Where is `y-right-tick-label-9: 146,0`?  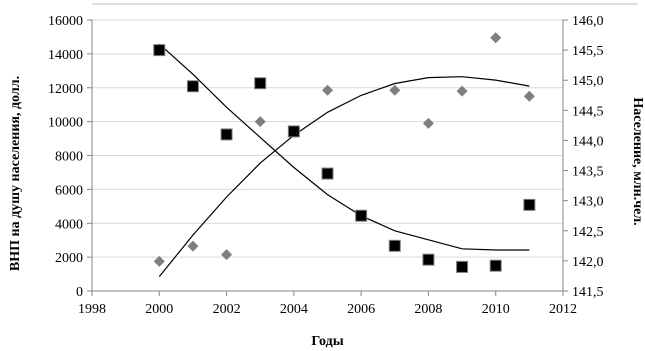 y-right-tick-label-9: 146,0 is located at coordinates (588, 21).